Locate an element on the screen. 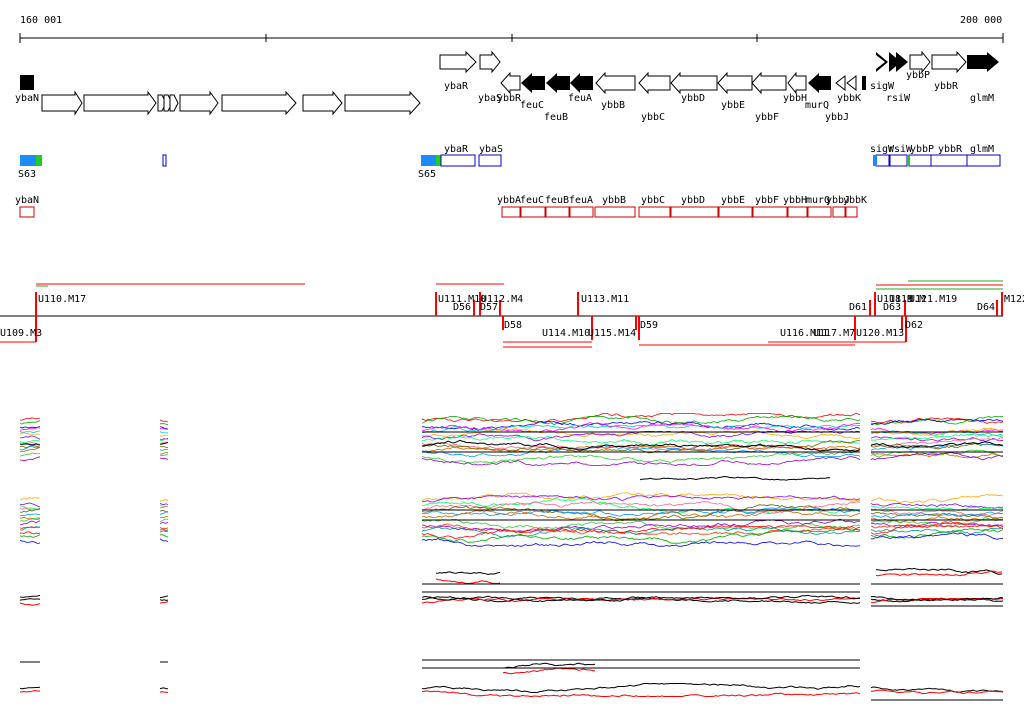 The width and height of the screenshot is (1024, 714). redbox-murQ is located at coordinates (819, 212).